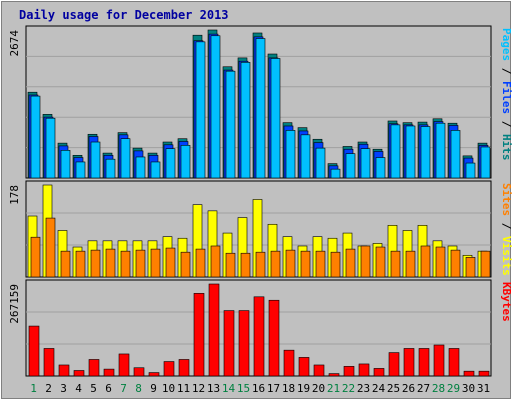 The width and height of the screenshot is (512, 405). I want to click on x-tick-label: 14, so click(229, 388).